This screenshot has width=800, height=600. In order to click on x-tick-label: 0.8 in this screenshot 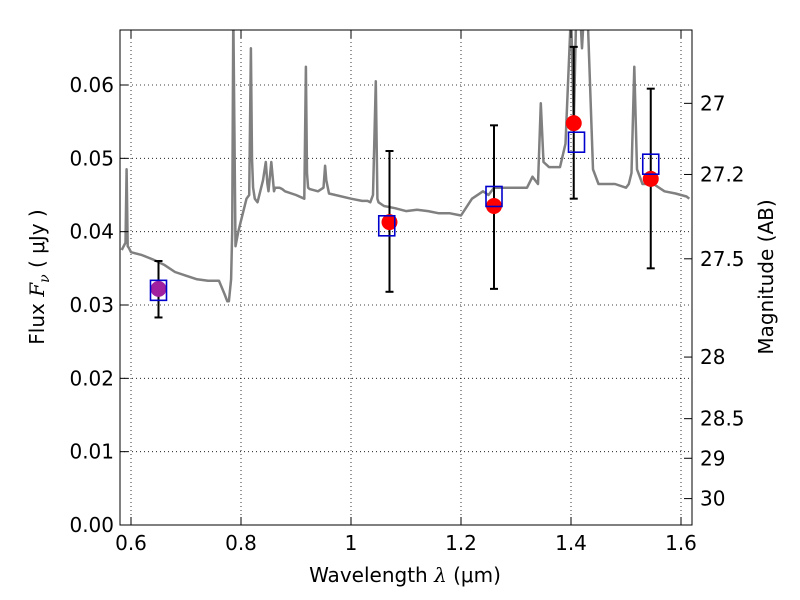, I will do `click(241, 543)`.